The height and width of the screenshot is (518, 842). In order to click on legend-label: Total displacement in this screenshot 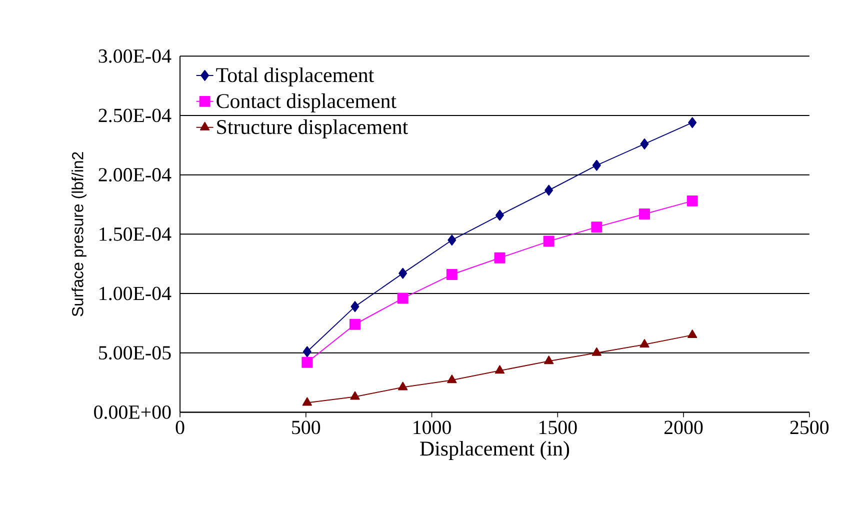, I will do `click(295, 76)`.